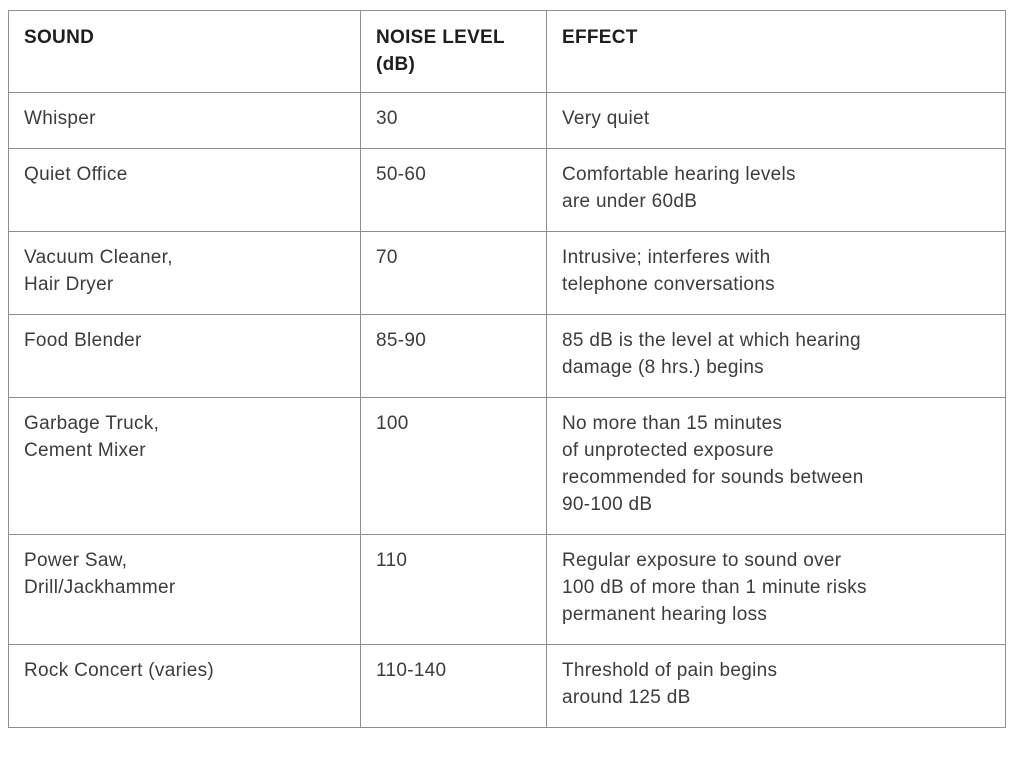 The height and width of the screenshot is (770, 1014). What do you see at coordinates (453, 466) in the screenshot?
I see `cell-noise_level: 100` at bounding box center [453, 466].